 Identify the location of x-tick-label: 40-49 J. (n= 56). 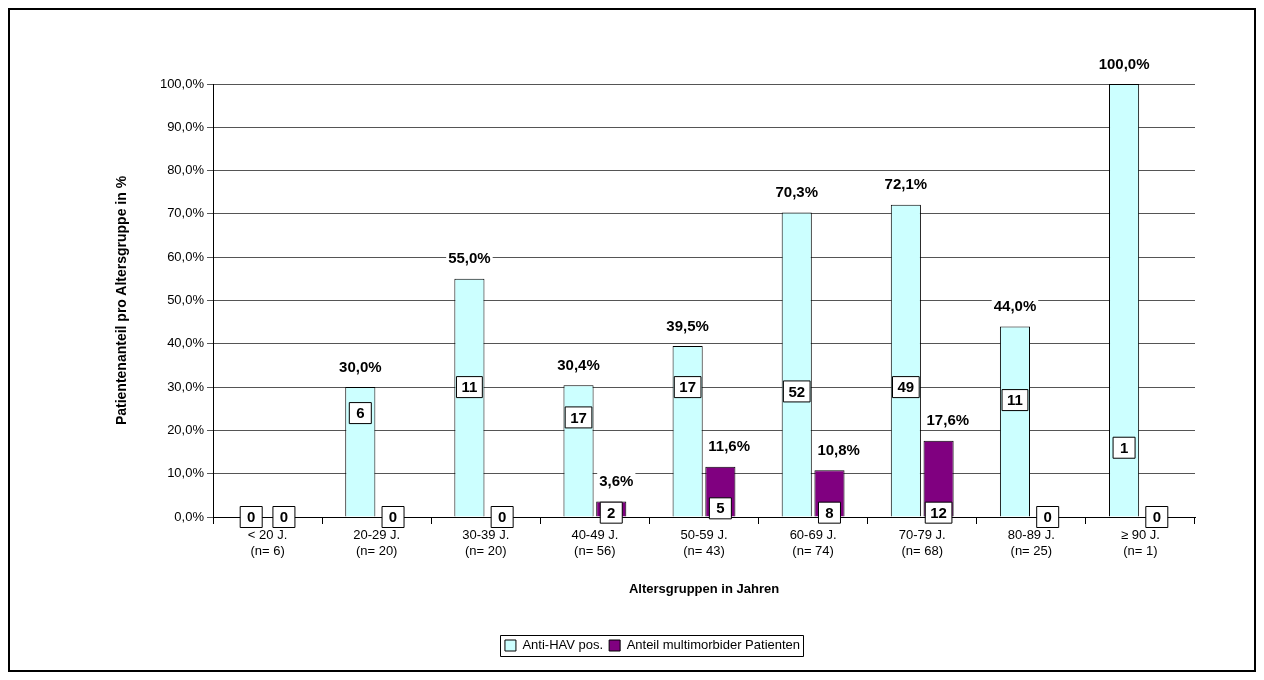
(595, 542).